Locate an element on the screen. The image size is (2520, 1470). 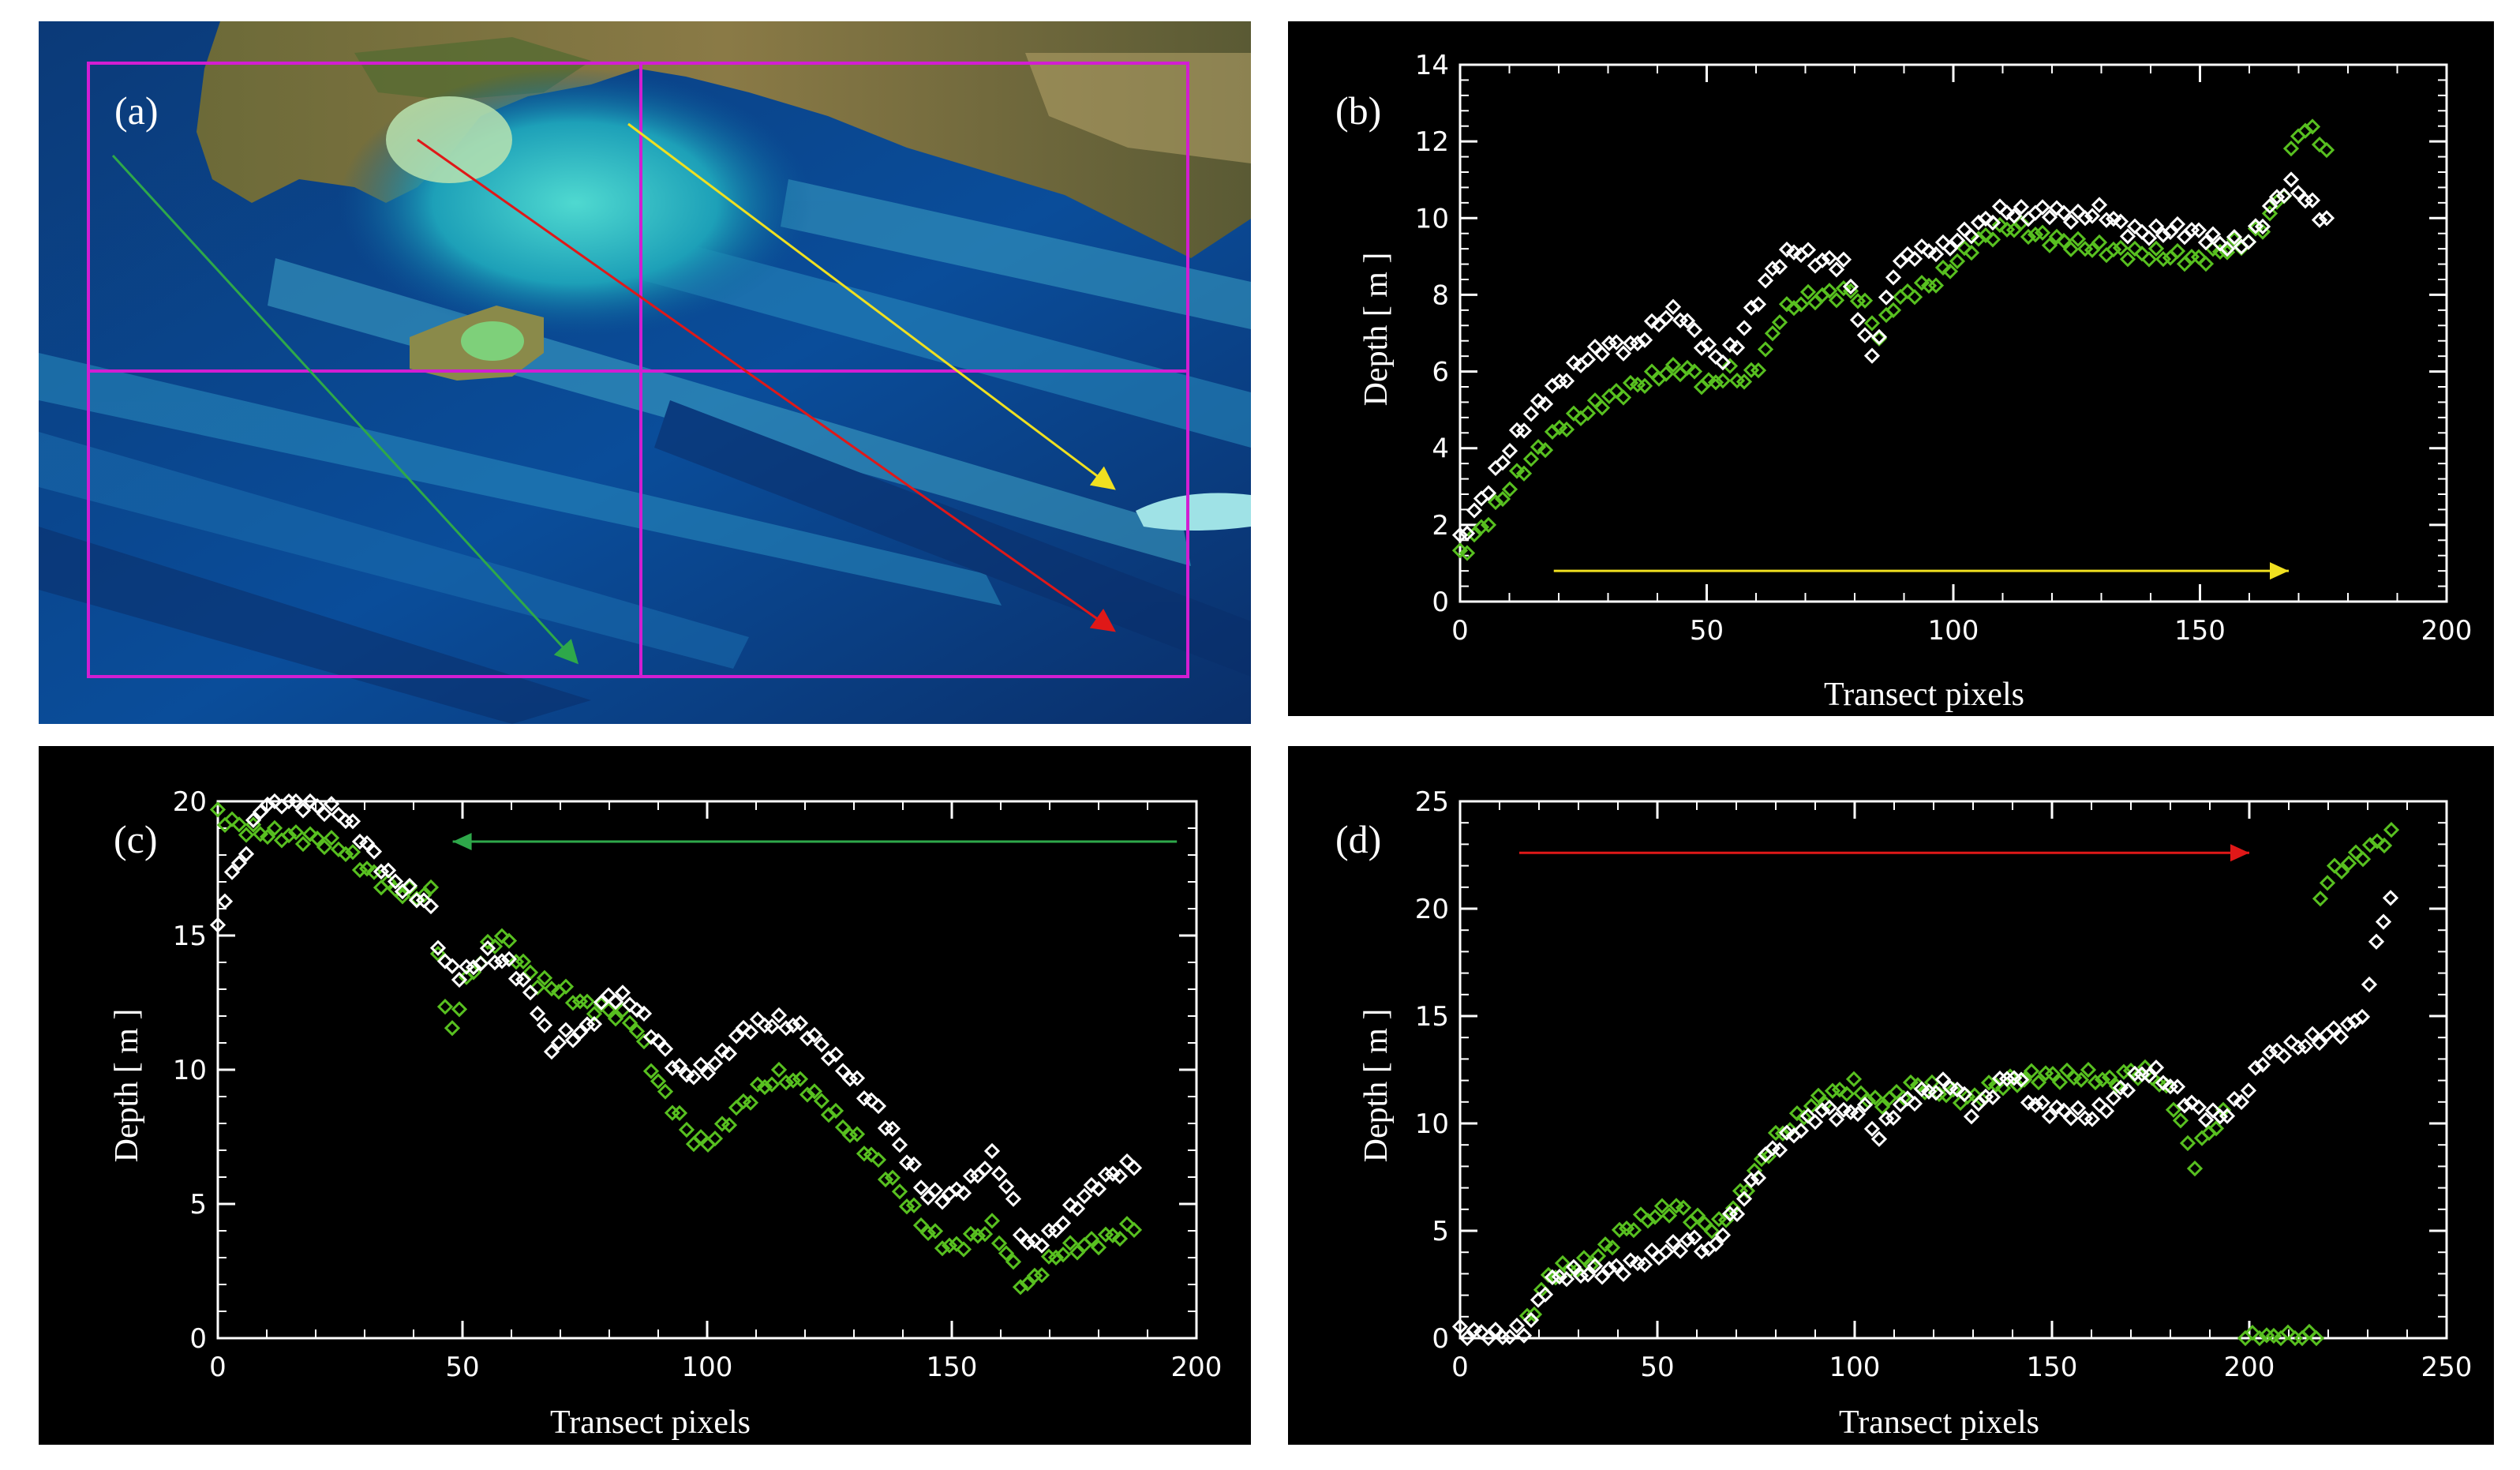
reef-patch is located at coordinates (1193, 512).